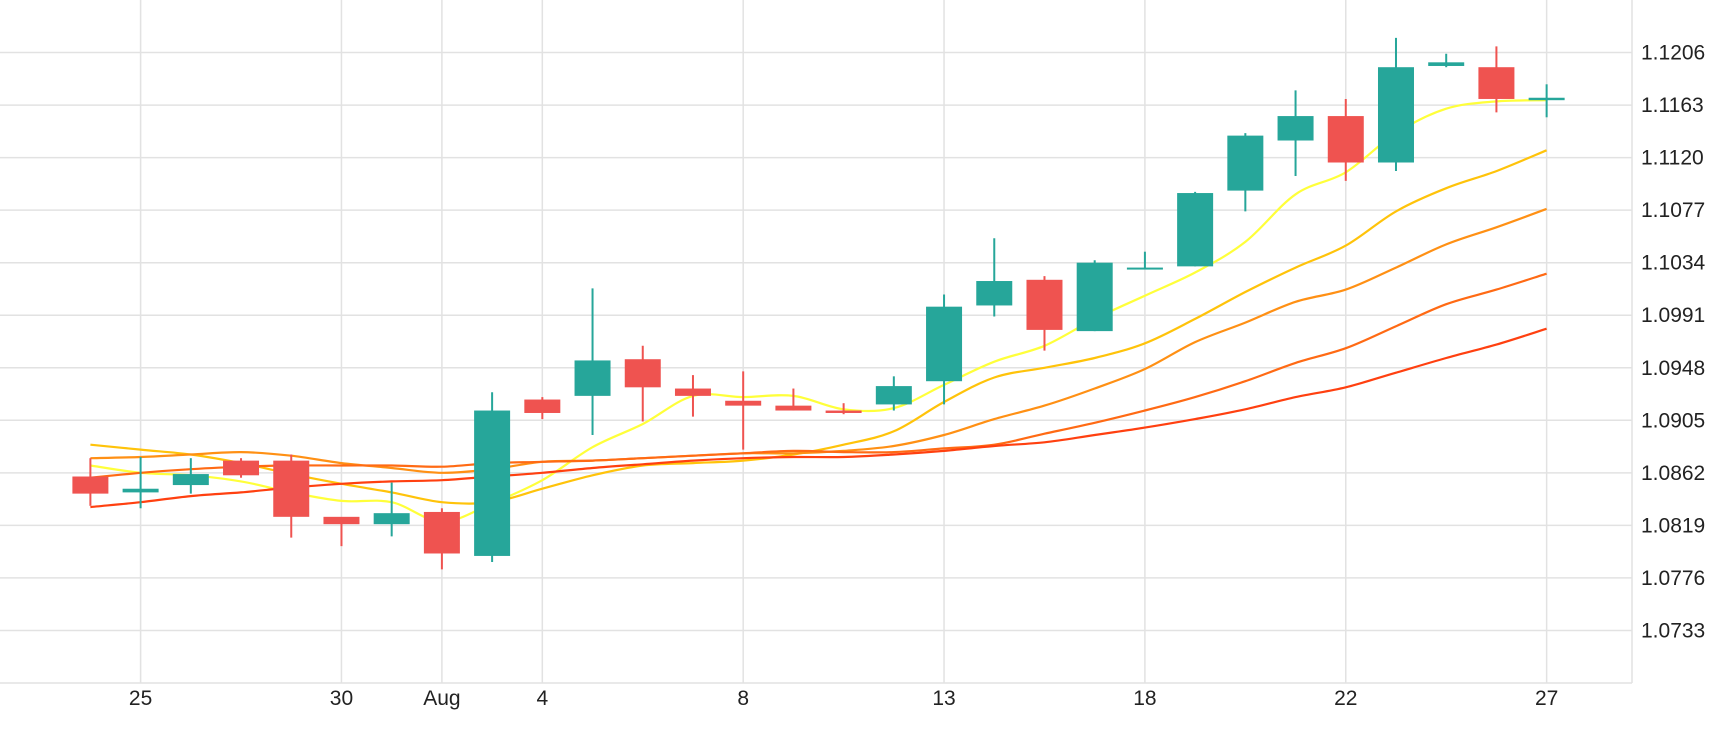 This screenshot has height=730, width=1730. What do you see at coordinates (1672, 105) in the screenshot?
I see `y-tick-label: 1.1163` at bounding box center [1672, 105].